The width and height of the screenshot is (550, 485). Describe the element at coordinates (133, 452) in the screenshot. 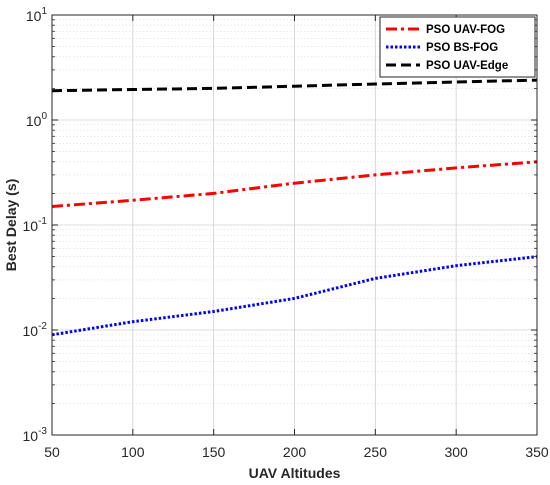

I see `x-tick-label: 100` at that location.